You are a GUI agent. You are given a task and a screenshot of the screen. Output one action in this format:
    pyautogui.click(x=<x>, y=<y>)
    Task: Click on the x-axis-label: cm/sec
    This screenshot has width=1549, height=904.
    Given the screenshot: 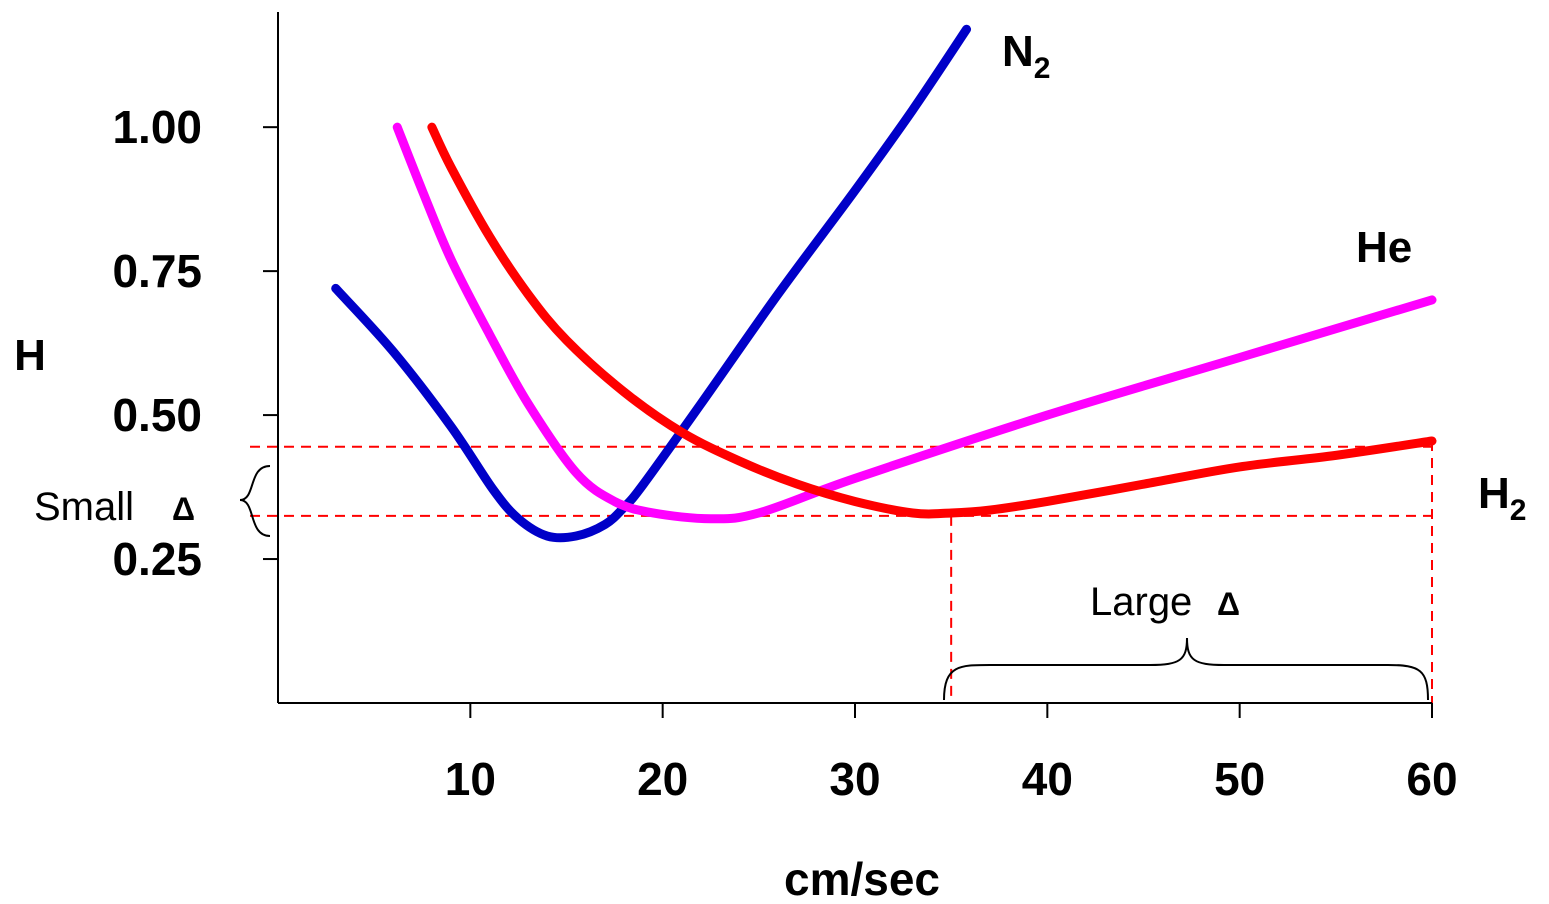 What is the action you would take?
    pyautogui.click(x=862, y=878)
    